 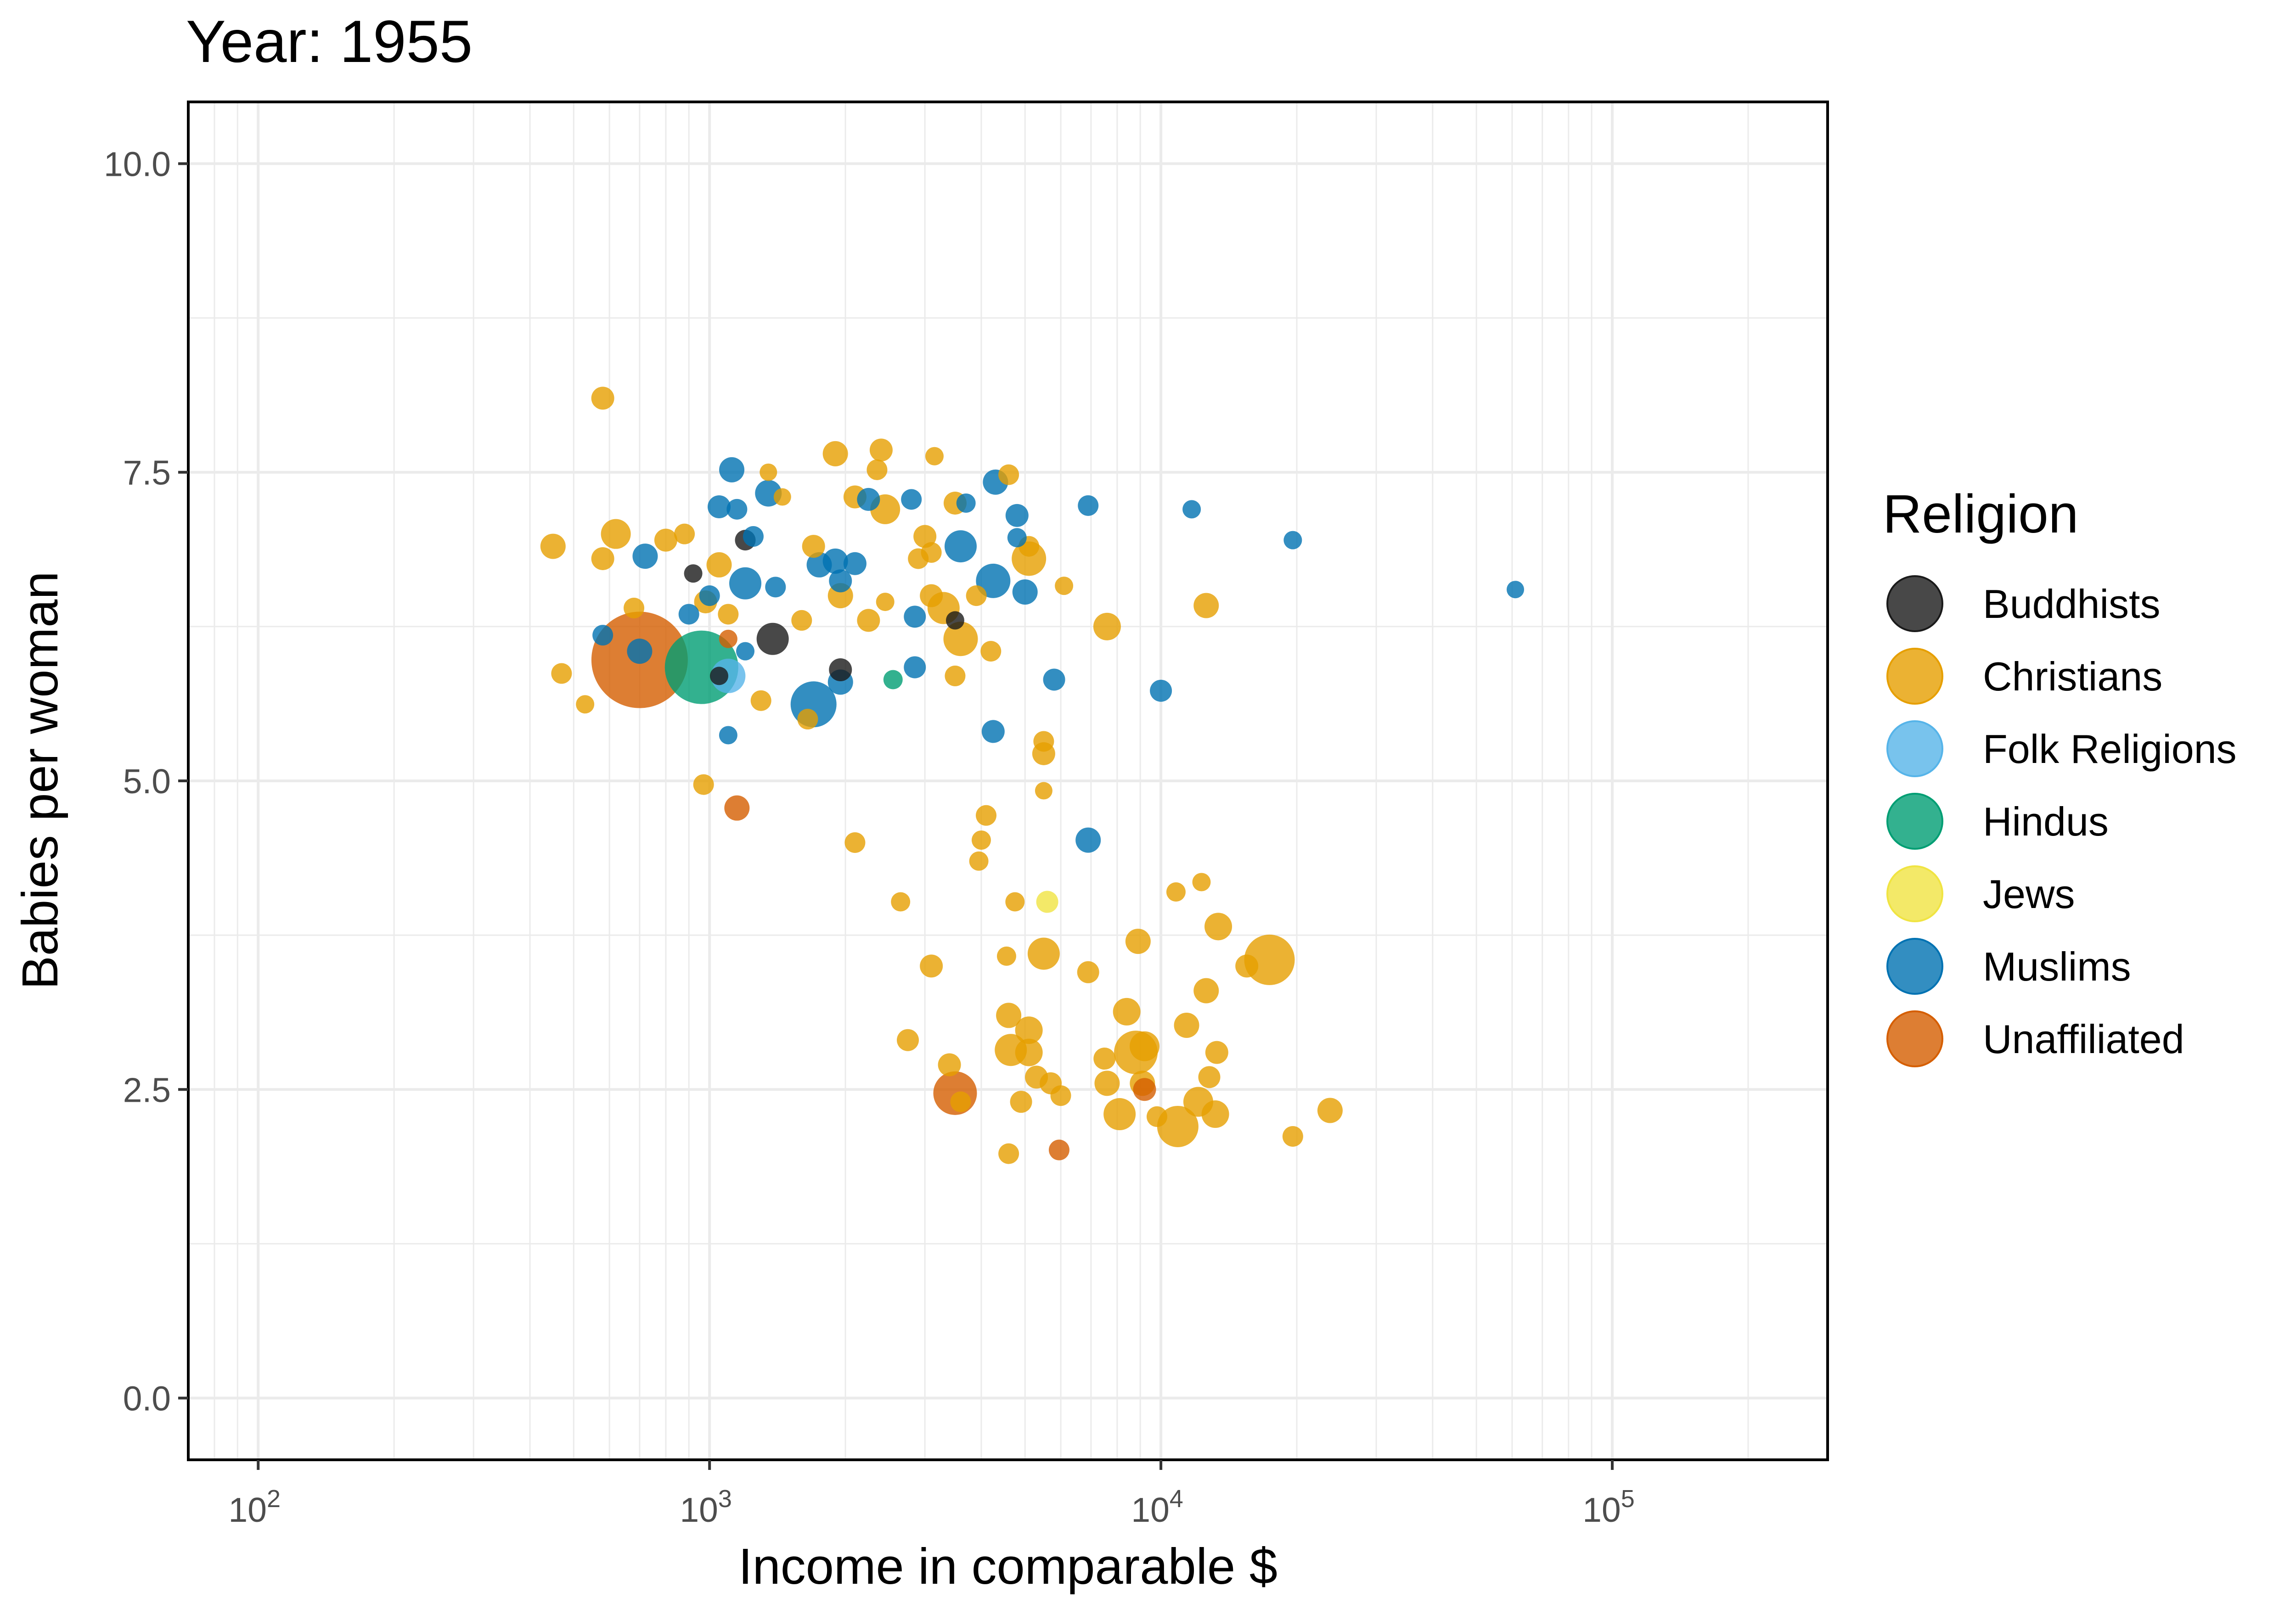 What do you see at coordinates (147, 1399) in the screenshot?
I see `y-tick-label: 0.0` at bounding box center [147, 1399].